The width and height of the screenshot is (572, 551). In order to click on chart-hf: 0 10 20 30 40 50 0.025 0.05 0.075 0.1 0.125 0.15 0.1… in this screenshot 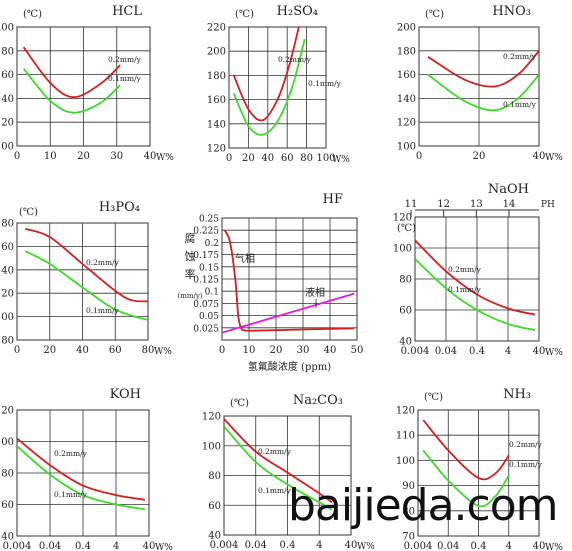, I will do `click(270, 282)`.